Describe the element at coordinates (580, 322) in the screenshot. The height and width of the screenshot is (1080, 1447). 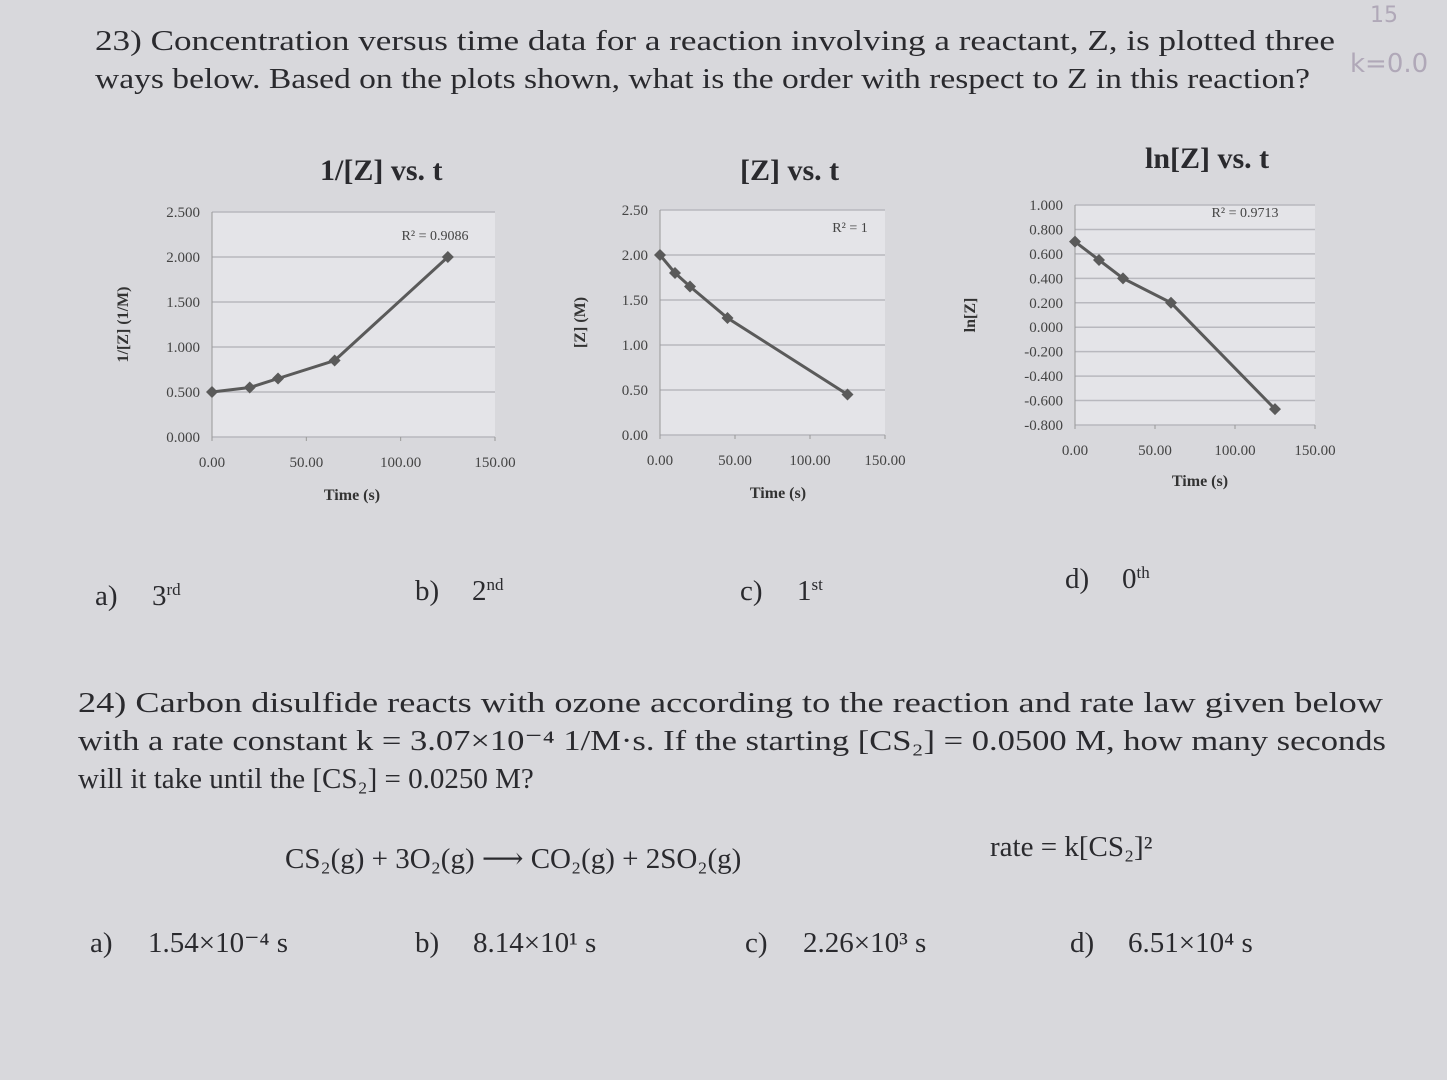
I see `y-axis-title: [Z] (M)` at that location.